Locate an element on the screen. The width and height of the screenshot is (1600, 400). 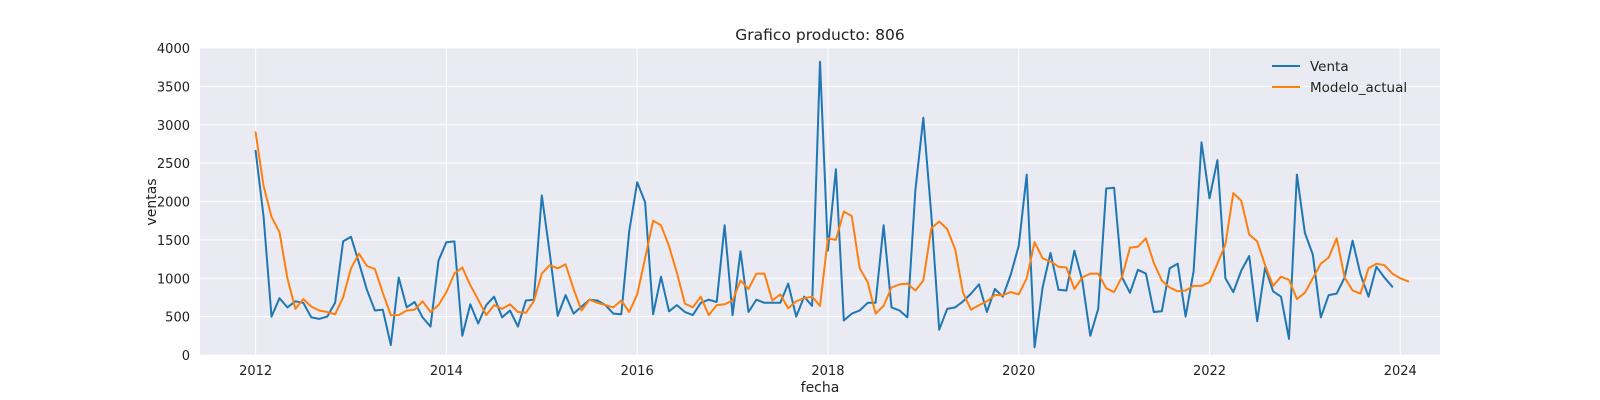
x-tick-label: 2022 is located at coordinates (1209, 371).